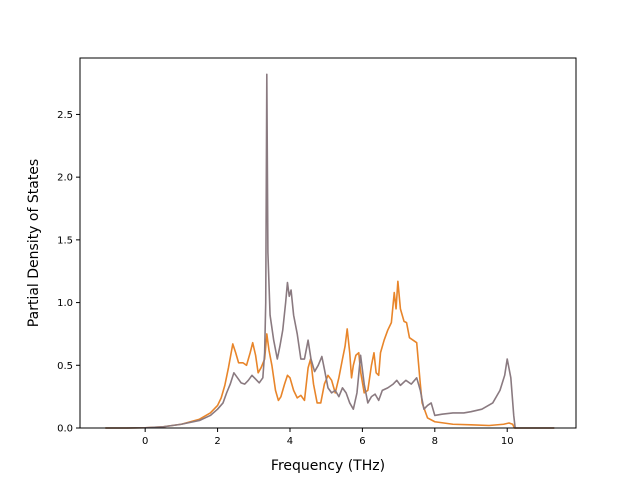 The height and width of the screenshot is (484, 640). I want to click on x-tick-label: 4, so click(290, 441).